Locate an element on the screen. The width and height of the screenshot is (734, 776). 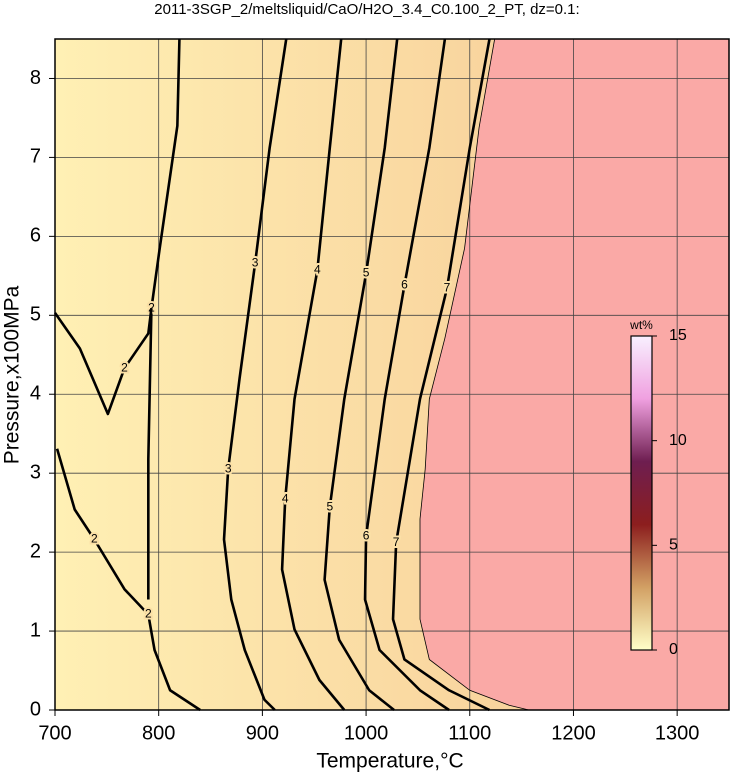
x-tick-label: 900 is located at coordinates (262, 733).